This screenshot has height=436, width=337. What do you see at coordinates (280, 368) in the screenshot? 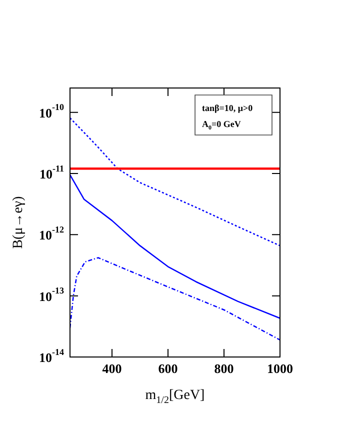
I see `x-tick-label: 1000` at bounding box center [280, 368].